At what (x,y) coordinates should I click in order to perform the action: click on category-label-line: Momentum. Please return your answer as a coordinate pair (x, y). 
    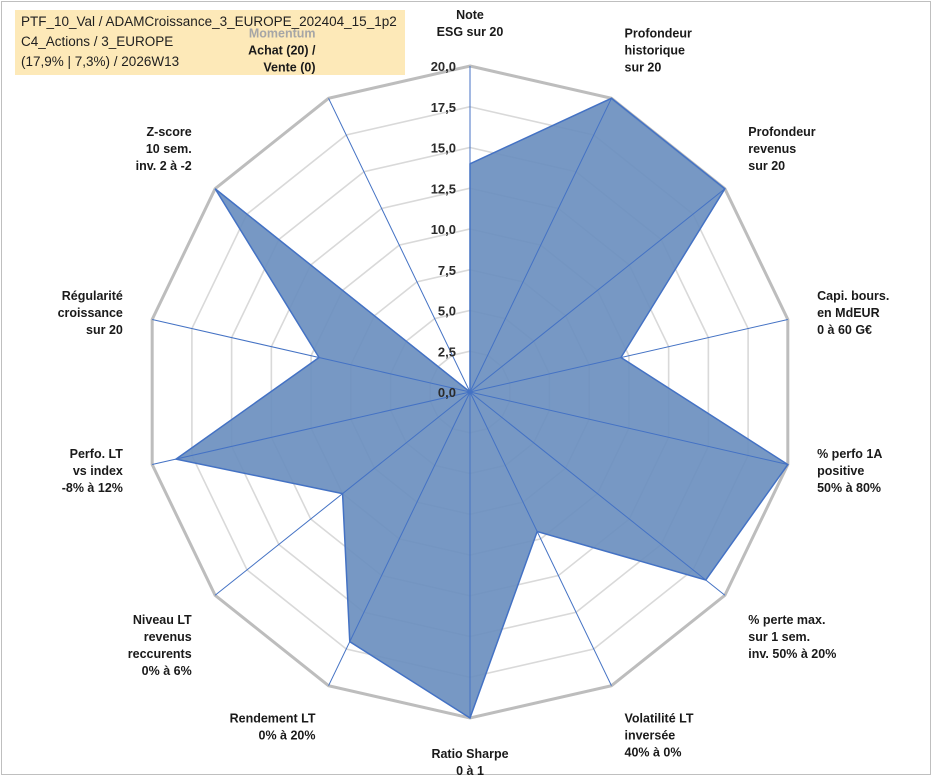
    Looking at the image, I should click on (282, 33).